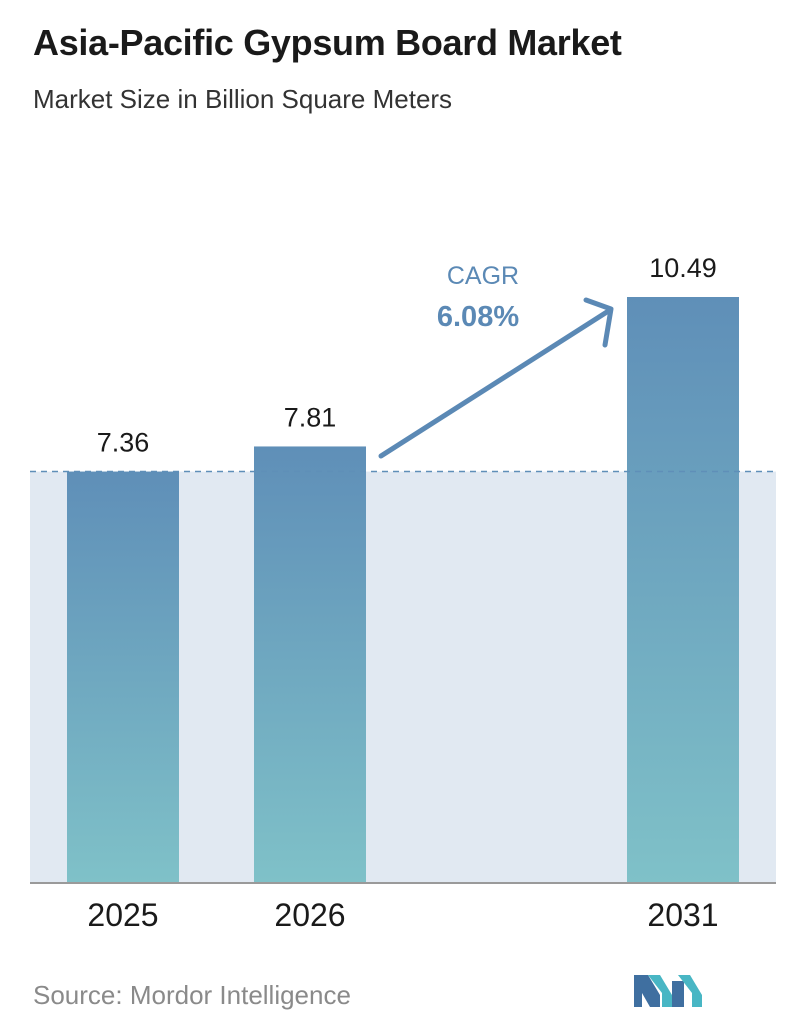 The height and width of the screenshot is (1034, 796). I want to click on cagr-label: CAGR, so click(483, 276).